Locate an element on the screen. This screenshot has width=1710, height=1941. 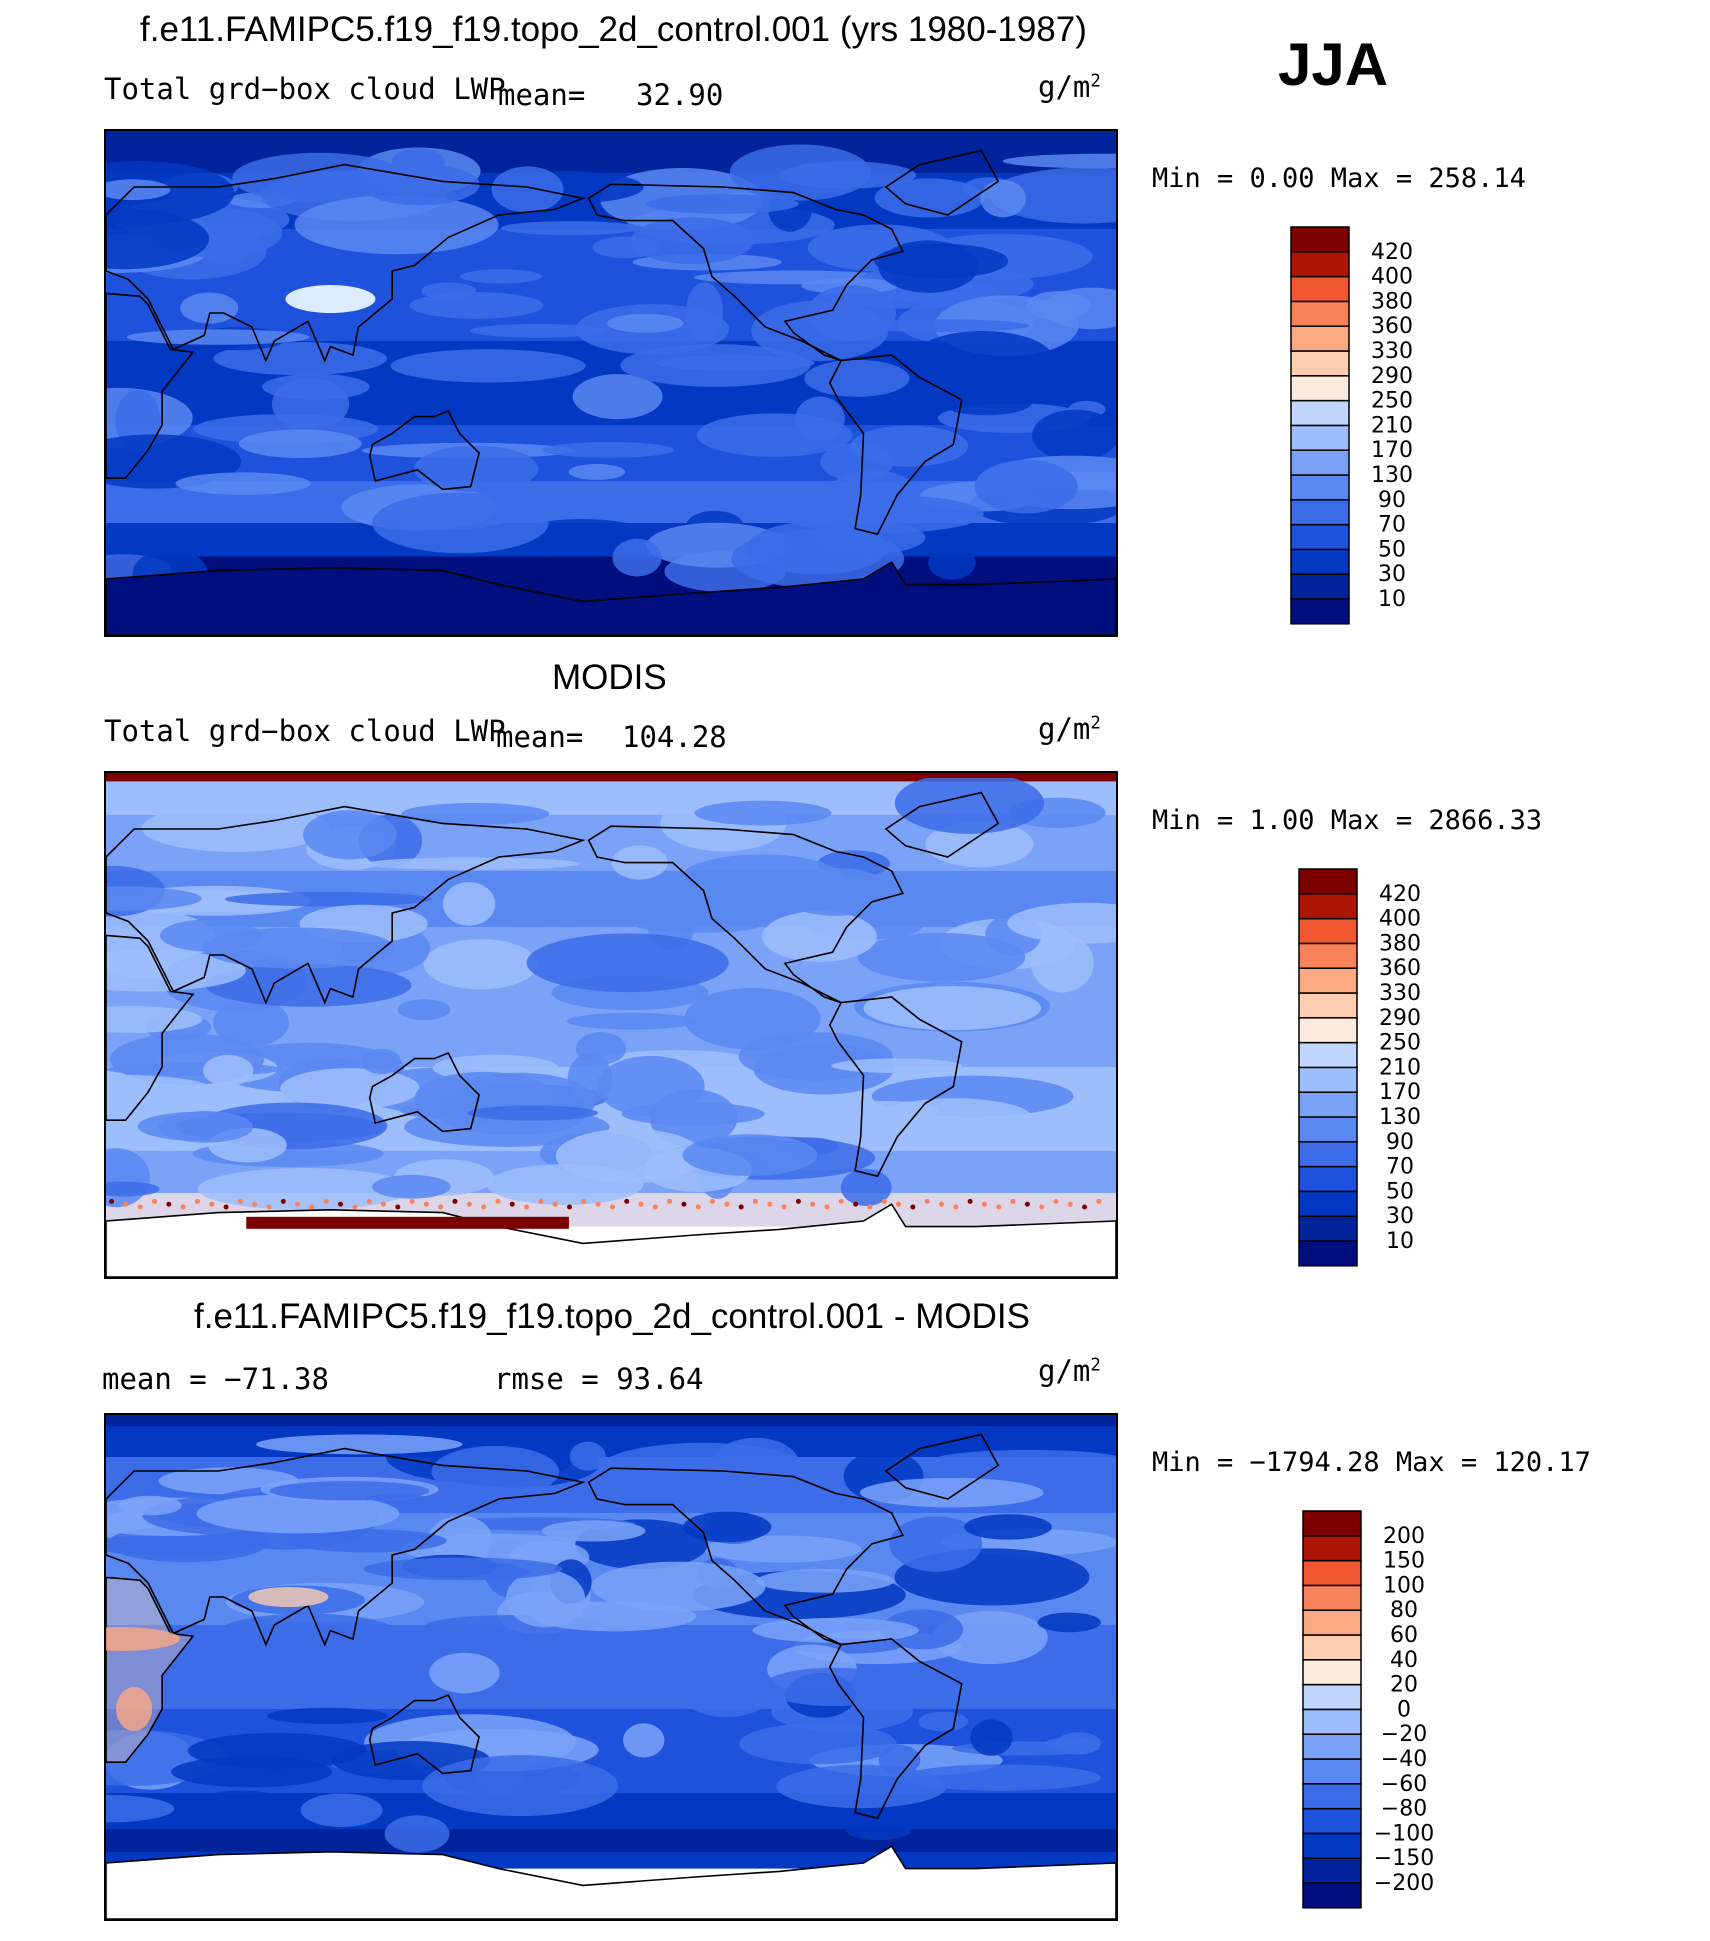
panel-3-units: g/m2 is located at coordinates (1069, 1371).